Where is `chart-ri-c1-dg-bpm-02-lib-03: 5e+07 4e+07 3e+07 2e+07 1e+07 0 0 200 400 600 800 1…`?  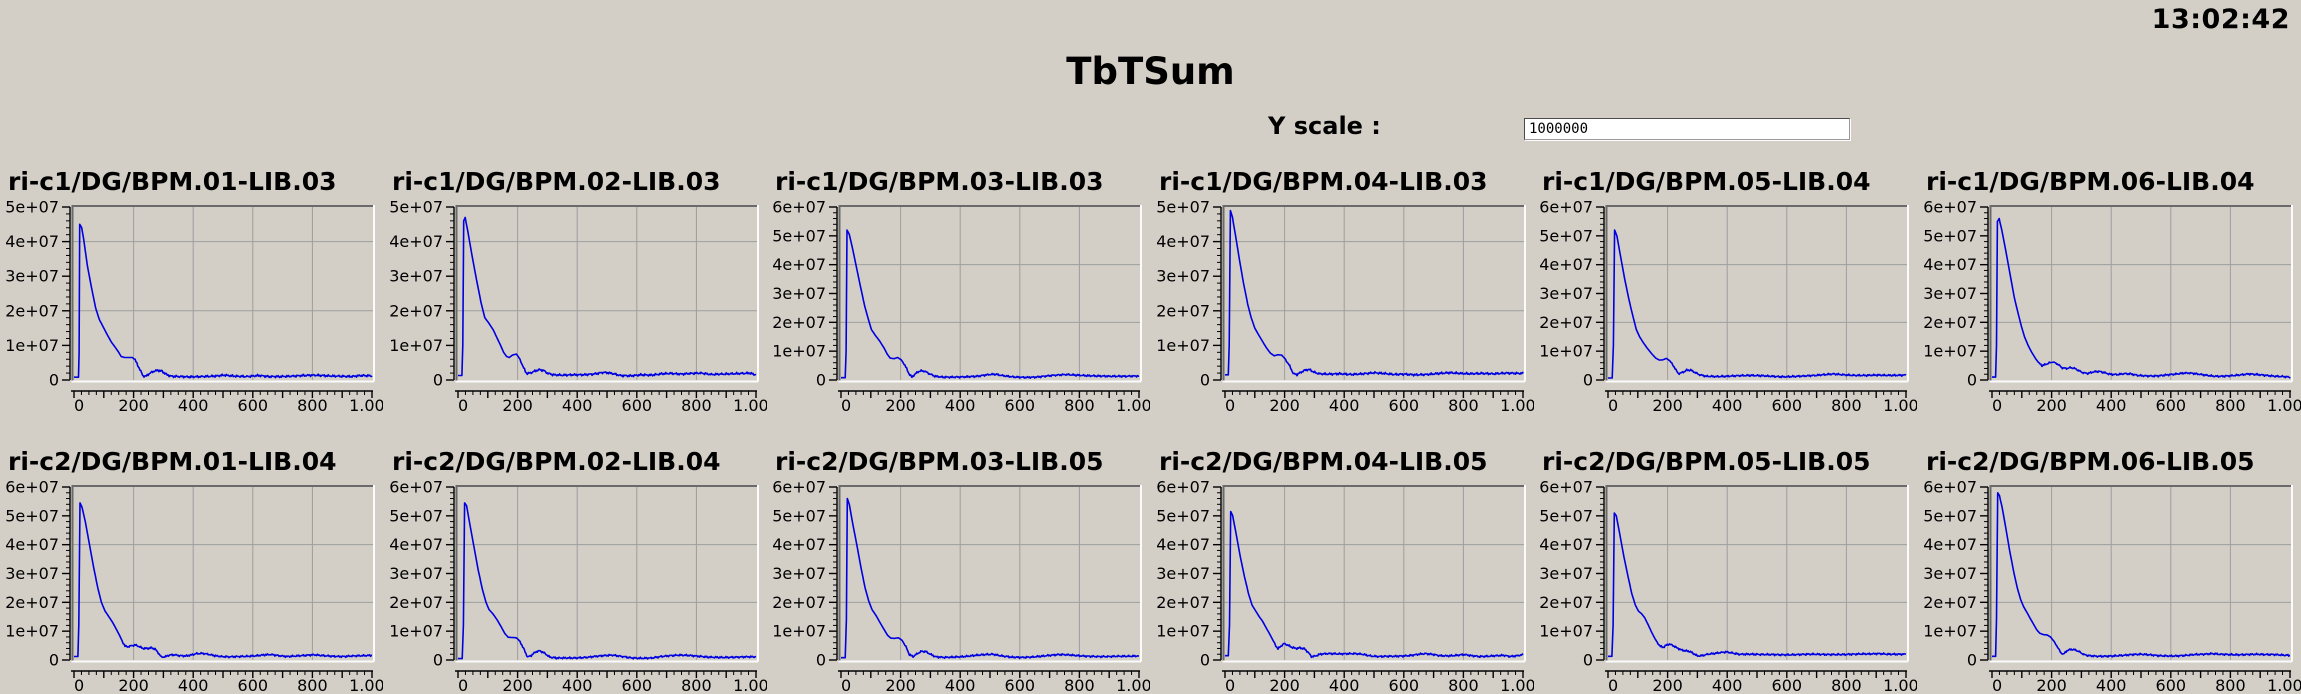
chart-ri-c1-dg-bpm-02-lib-03: 5e+07 4e+07 3e+07 2e+07 1e+07 0 0 200 400 600 800 1… is located at coordinates (576, 300).